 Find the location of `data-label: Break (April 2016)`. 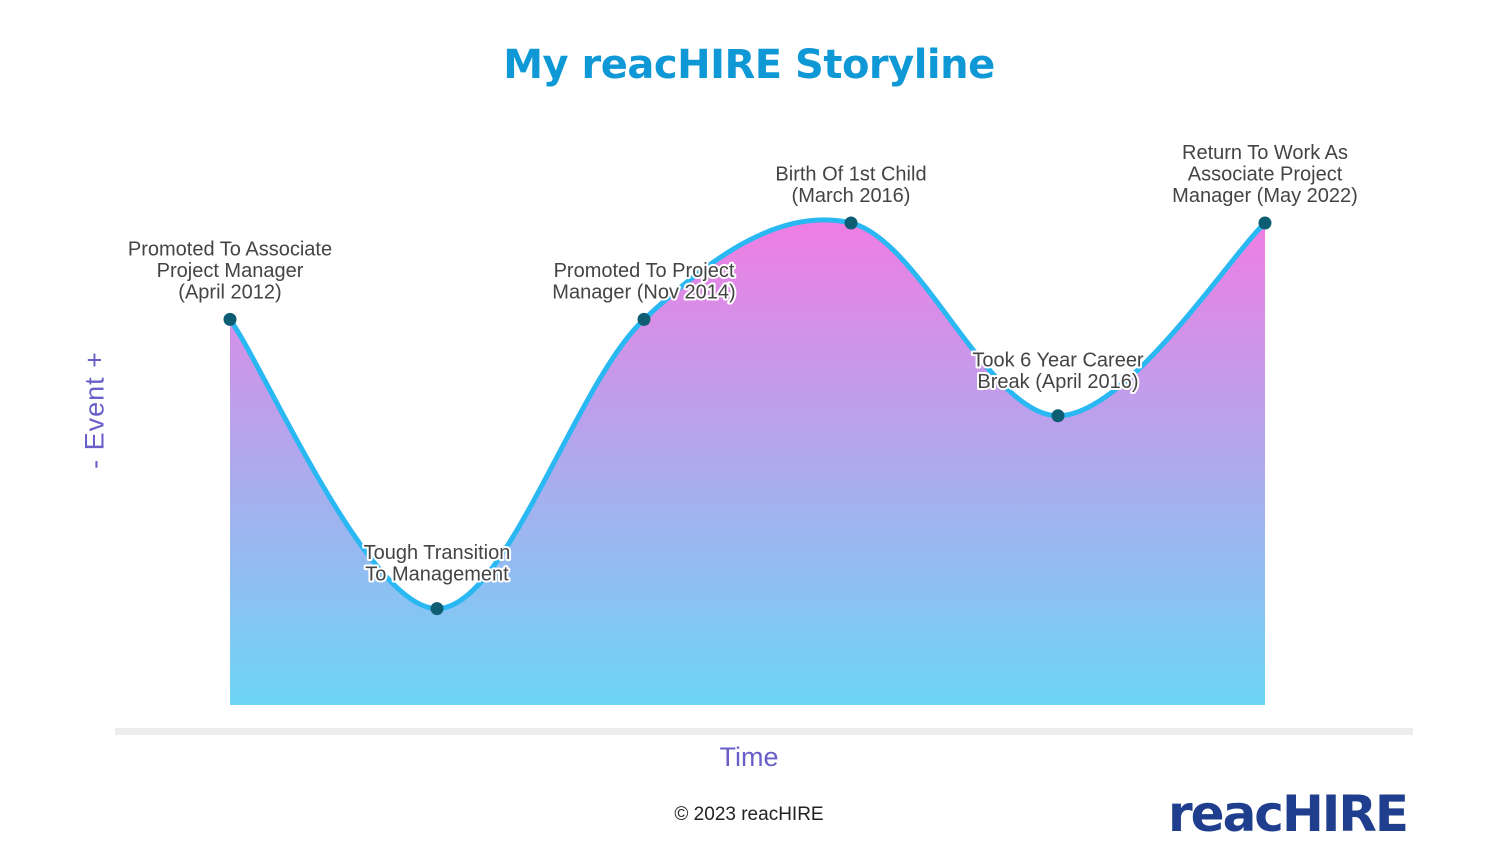

data-label: Break (April 2016) is located at coordinates (1057, 382).